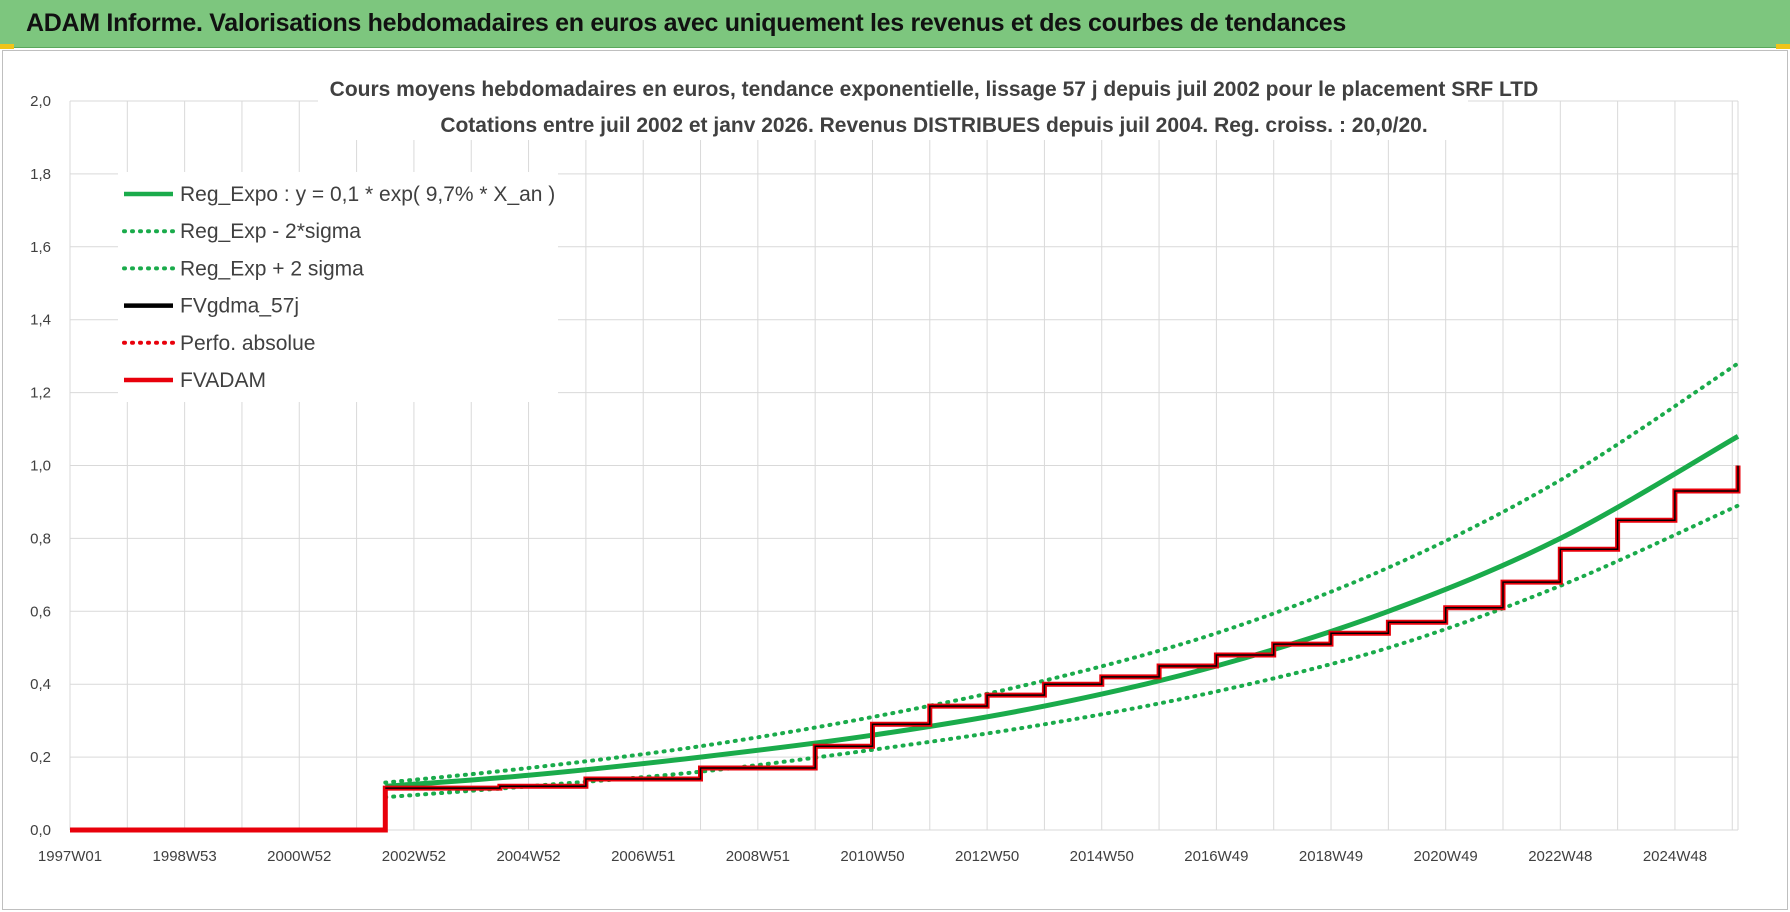 This screenshot has height=912, width=1790. I want to click on legend-entry-label: Reg_Exp + 2 sigma, so click(272, 268).